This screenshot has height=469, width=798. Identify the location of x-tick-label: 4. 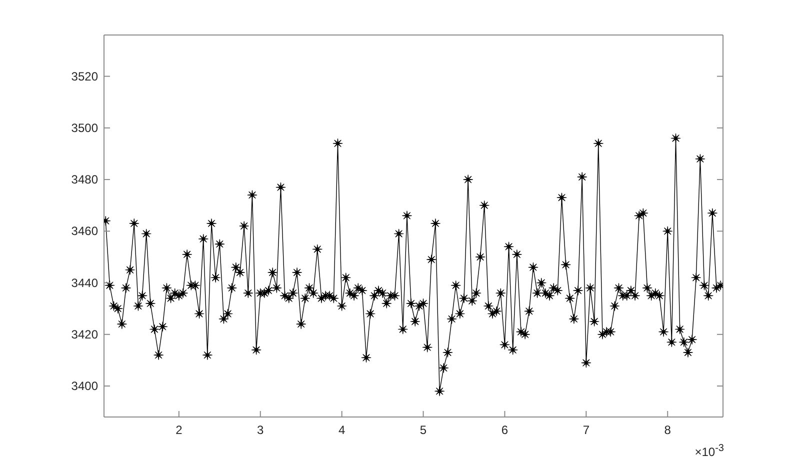
(342, 430).